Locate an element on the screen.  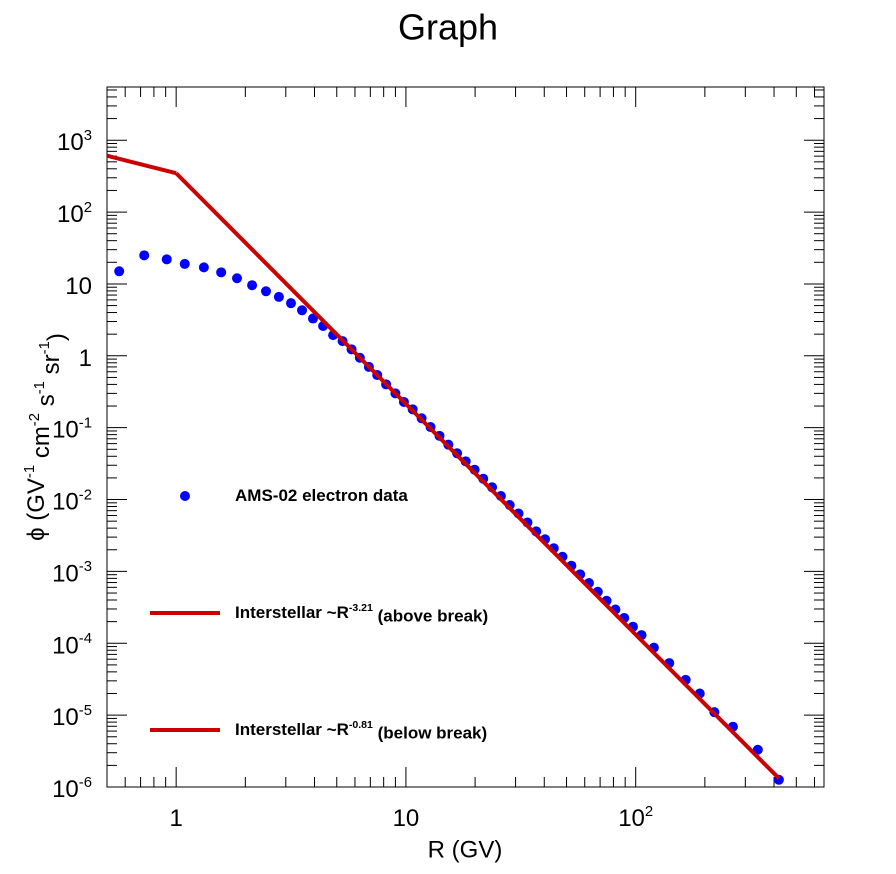
chart-title: Graph is located at coordinates (448, 27).